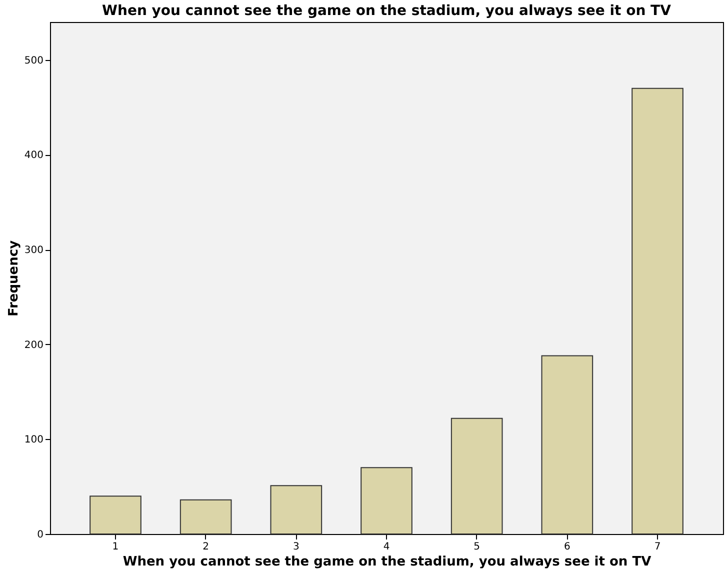 The width and height of the screenshot is (725, 574). What do you see at coordinates (477, 547) in the screenshot?
I see `x-tick-label: 5` at bounding box center [477, 547].